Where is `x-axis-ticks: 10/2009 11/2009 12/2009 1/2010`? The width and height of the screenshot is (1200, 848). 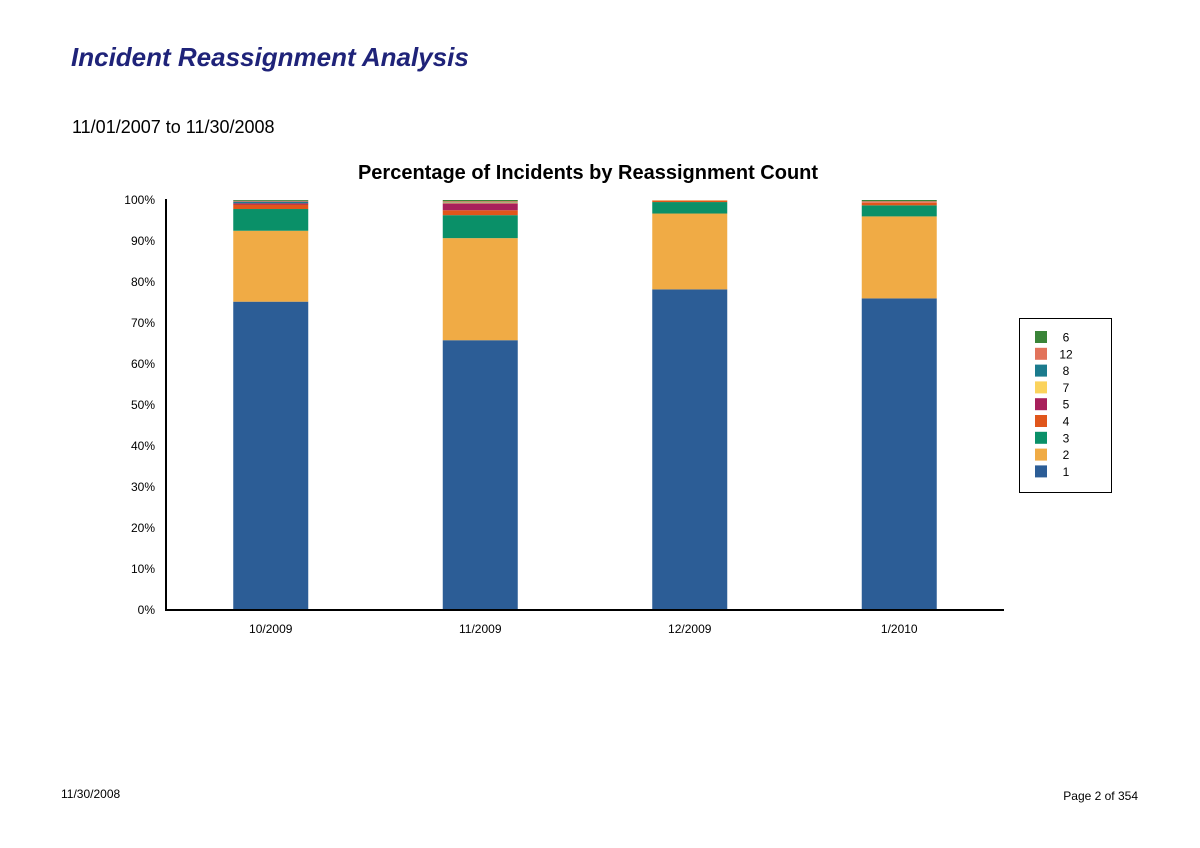
x-axis-ticks: 10/2009 11/2009 12/2009 1/2010 is located at coordinates (583, 629).